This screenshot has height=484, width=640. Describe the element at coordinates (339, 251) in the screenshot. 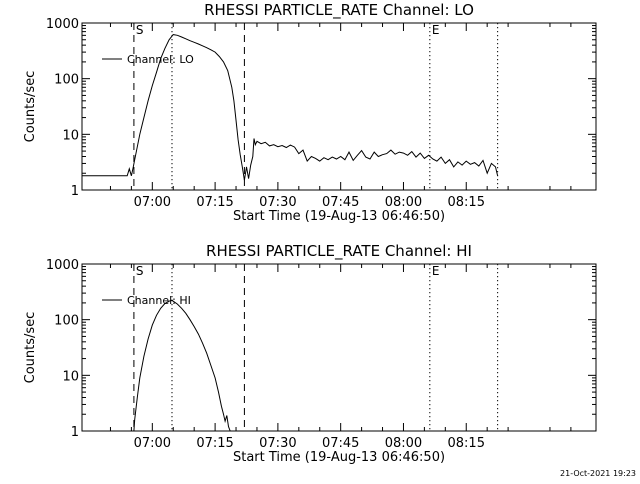

I see `chart-title: RHESSI PARTICLE_RATE Channel: HI` at that location.